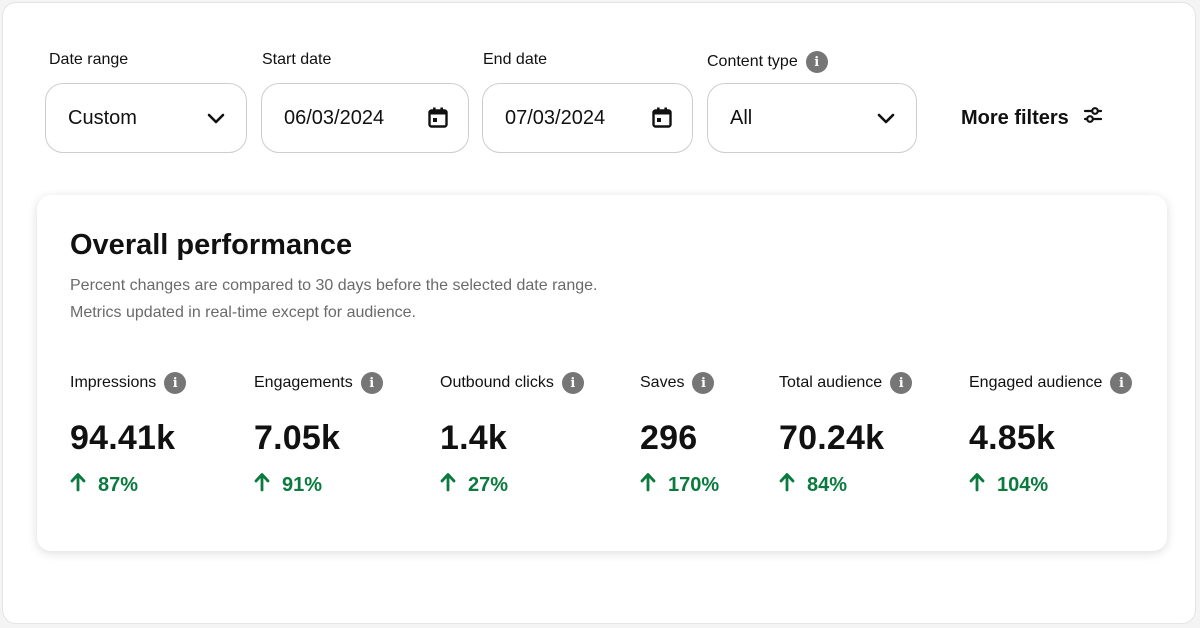  Describe the element at coordinates (1036, 382) in the screenshot. I see `metric-label-text: Engaged audience` at that location.